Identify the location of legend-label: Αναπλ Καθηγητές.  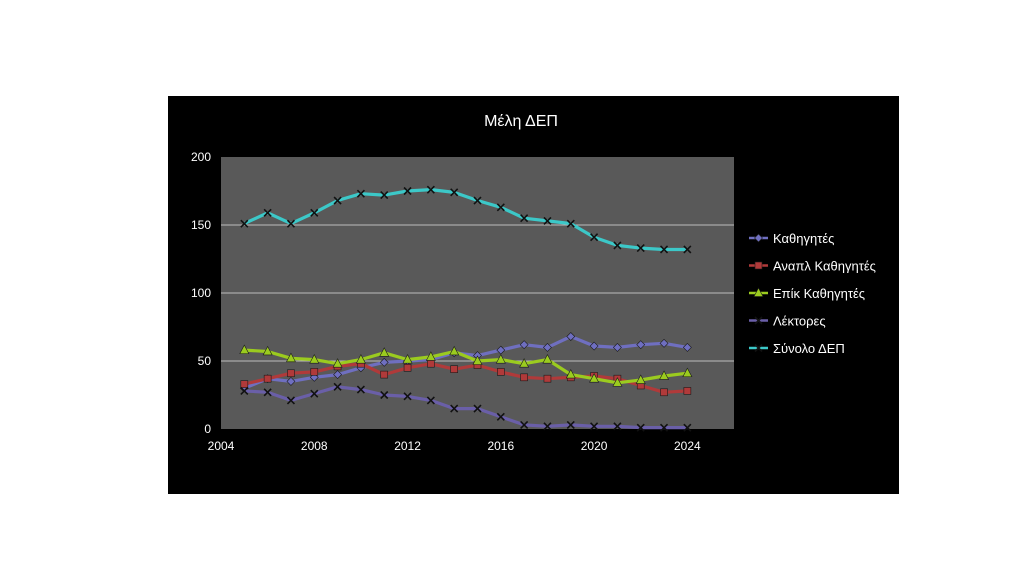
(824, 266).